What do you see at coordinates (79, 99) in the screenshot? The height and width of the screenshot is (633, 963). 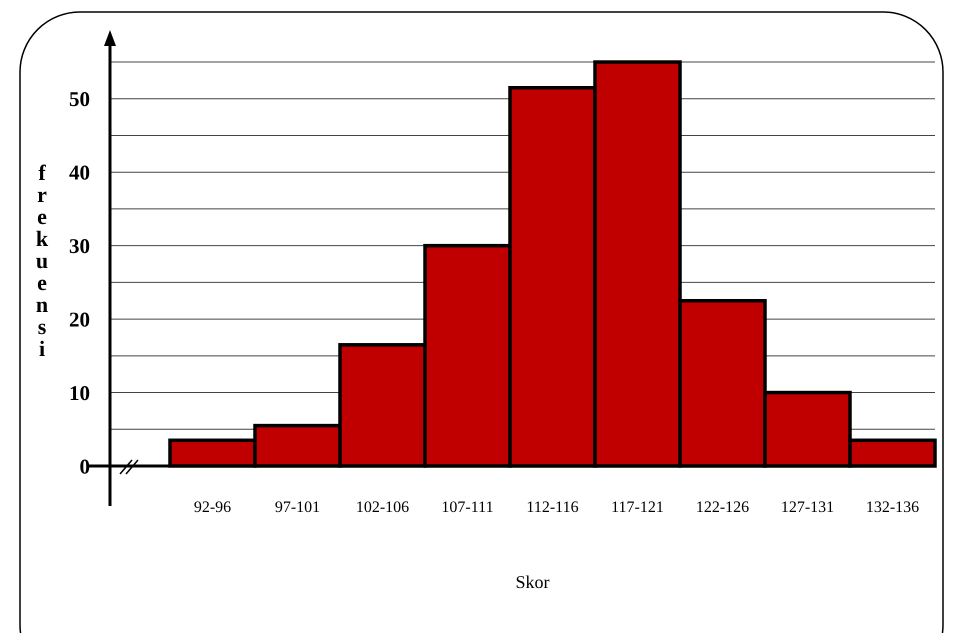 I see `y-tick-label: 50` at bounding box center [79, 99].